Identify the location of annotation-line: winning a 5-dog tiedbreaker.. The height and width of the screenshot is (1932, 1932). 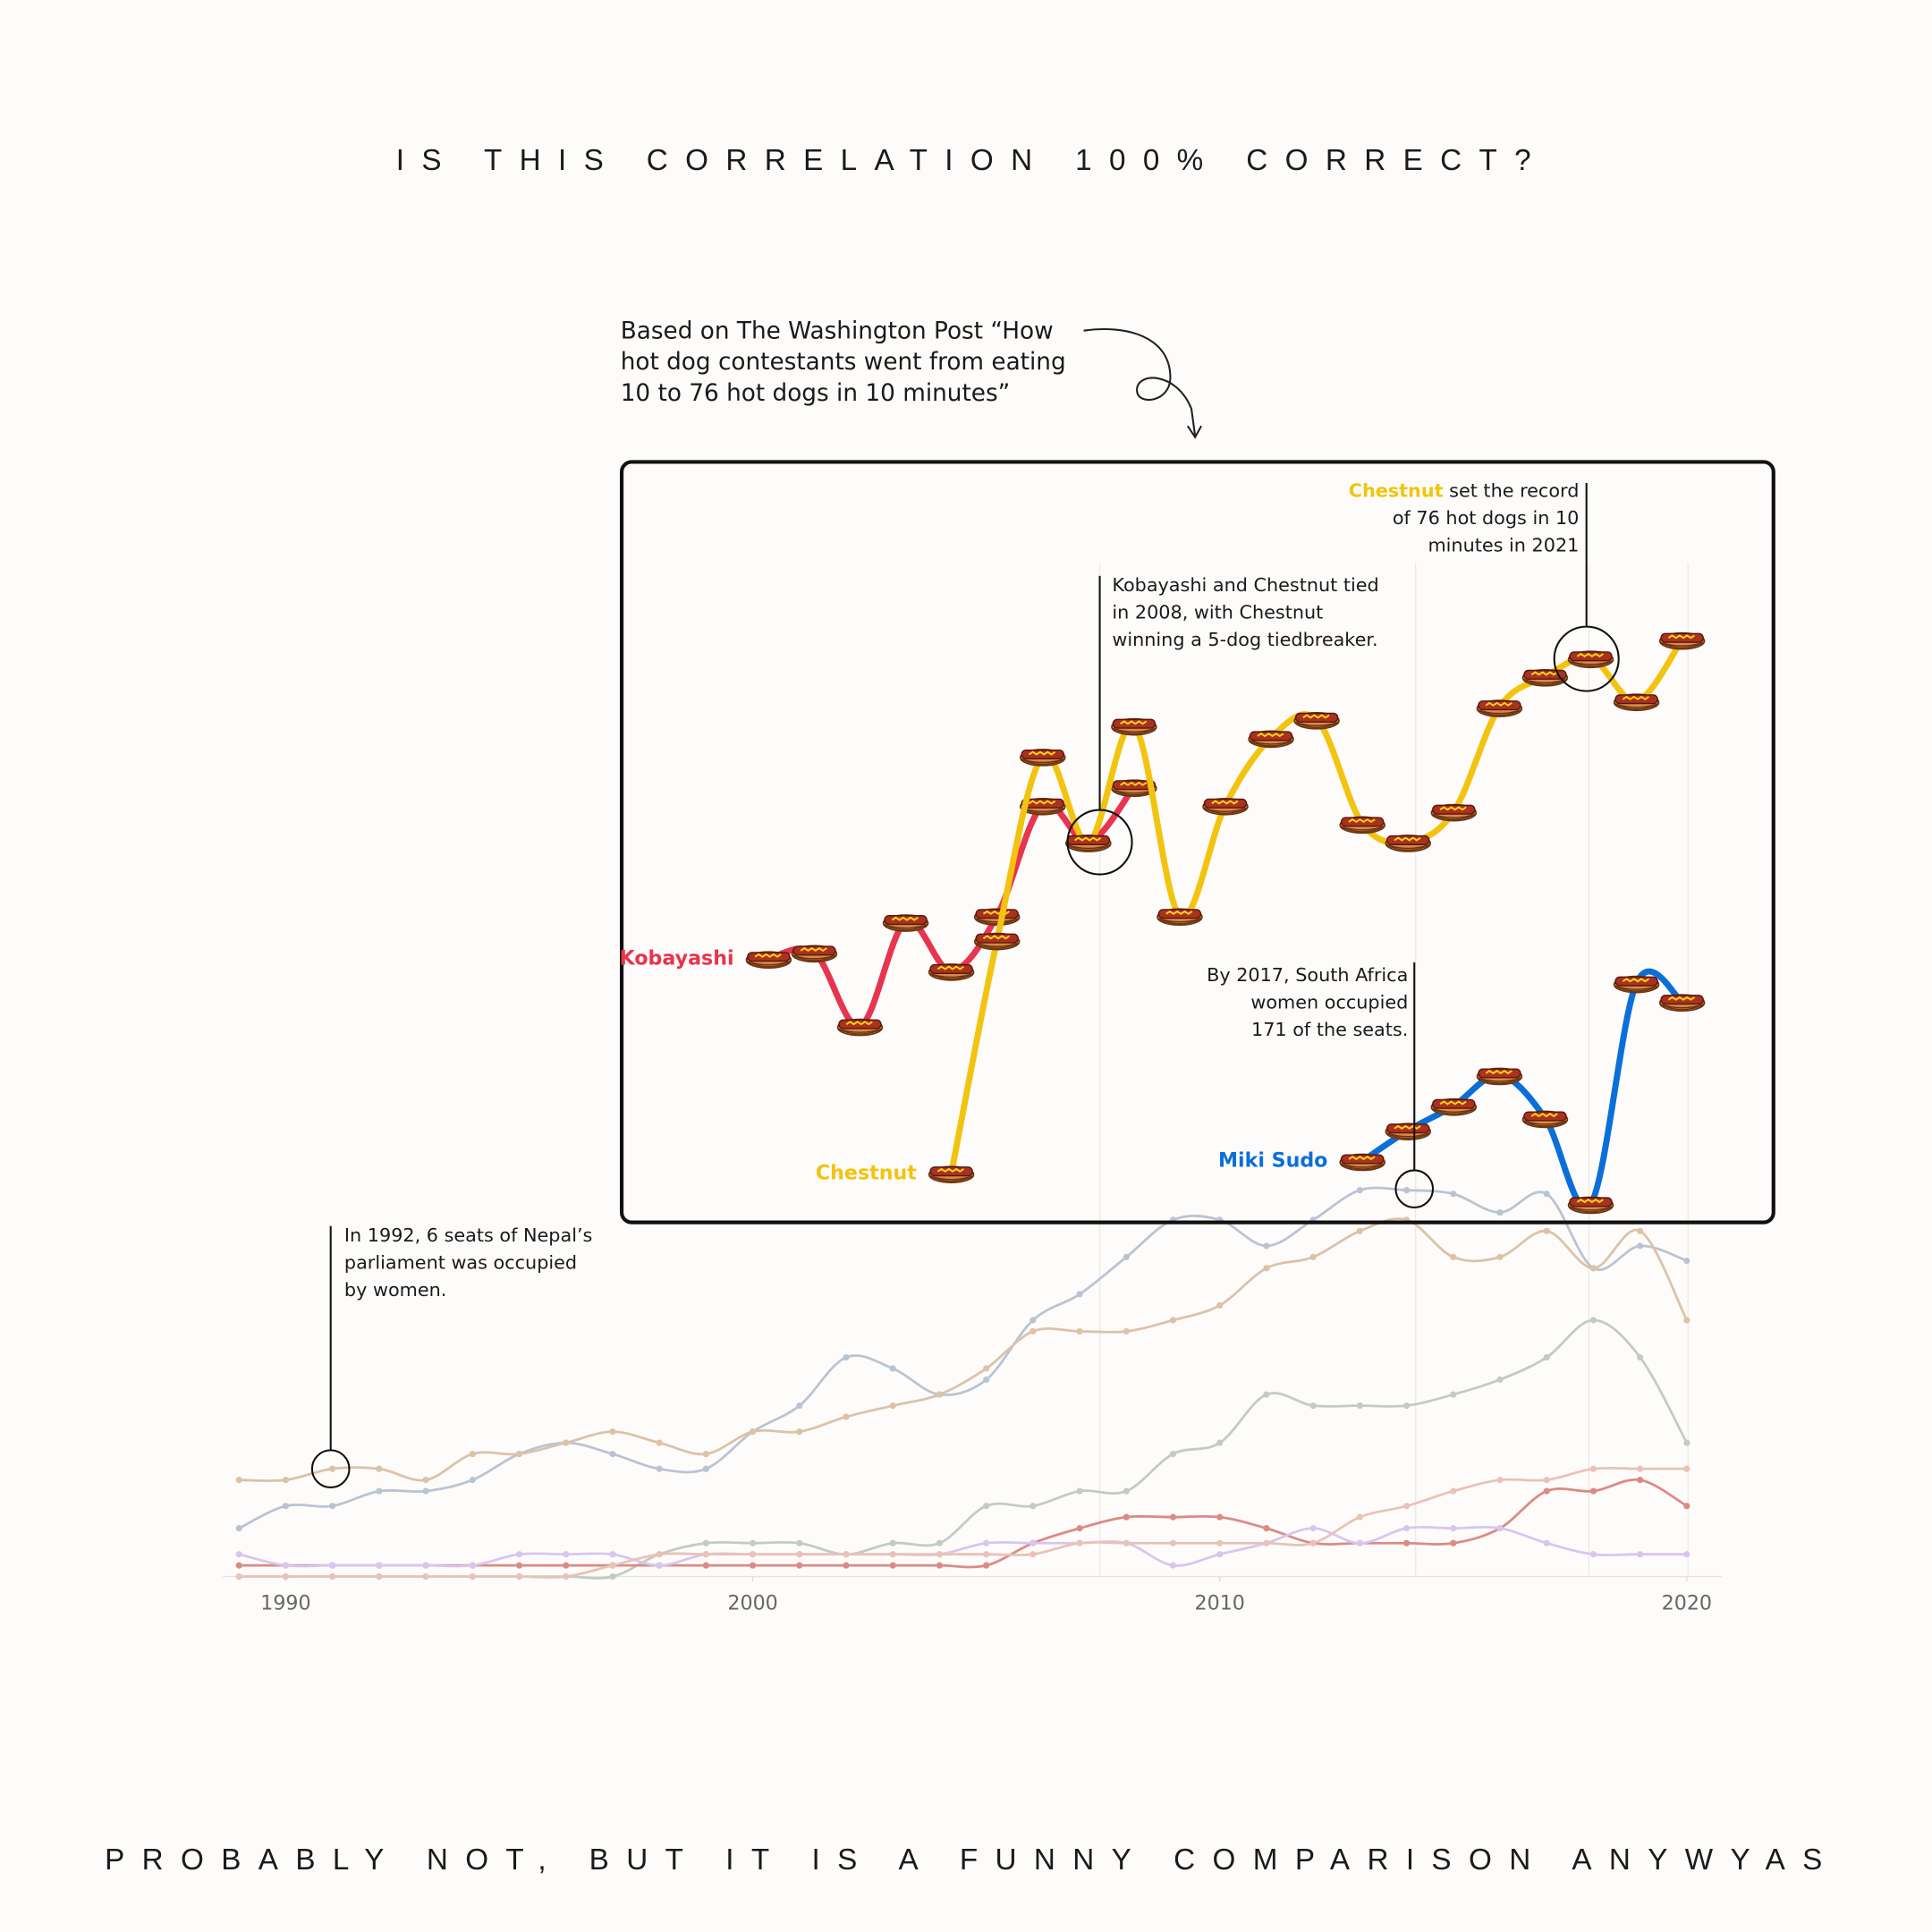
(1244, 639).